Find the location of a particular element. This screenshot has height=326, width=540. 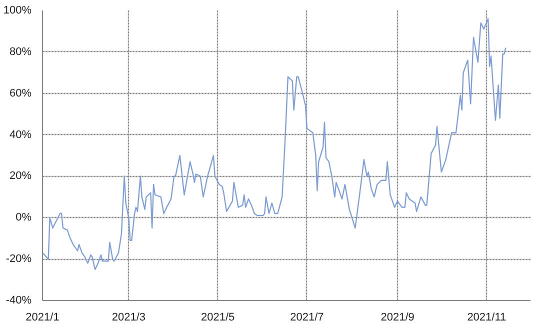

y-tick-label: 40% is located at coordinates (20, 134).